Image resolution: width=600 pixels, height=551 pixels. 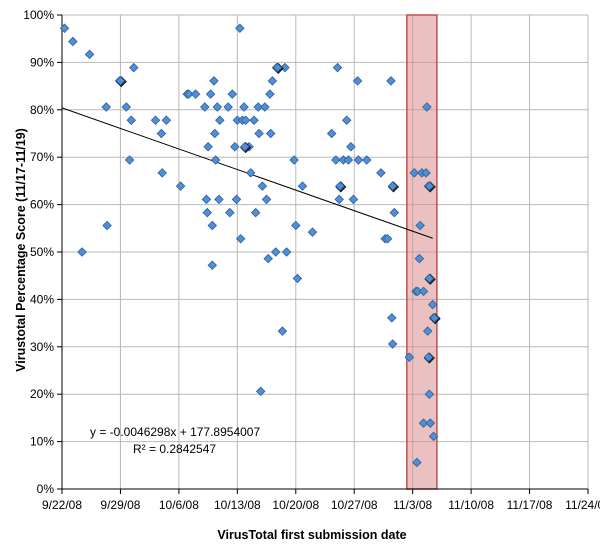 I want to click on x-tick-label: 10/27/08, so click(x=354, y=505).